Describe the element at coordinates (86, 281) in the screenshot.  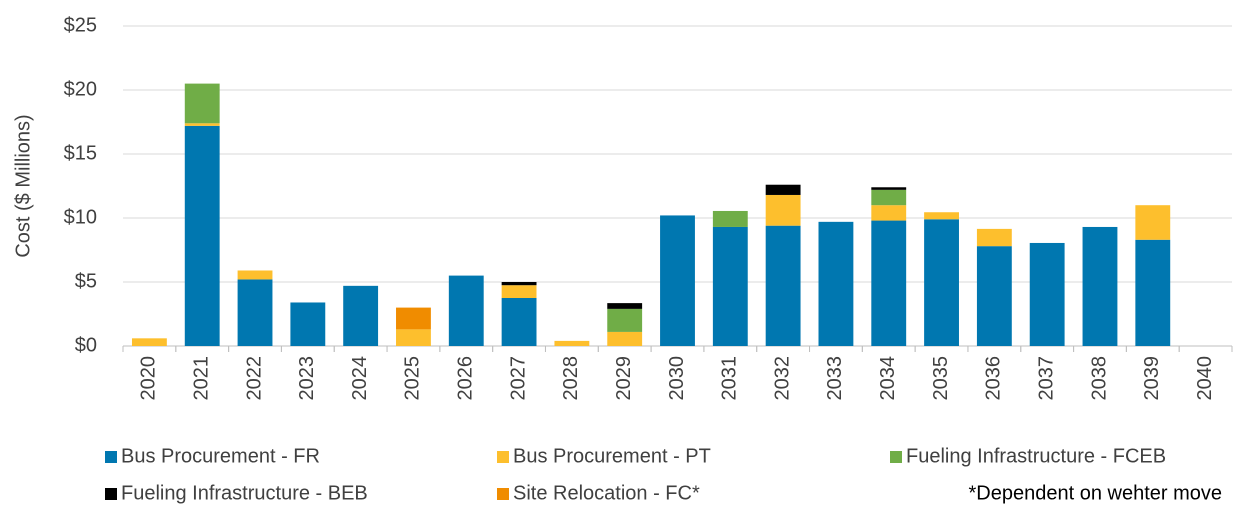
I see `y-tick-label: $5` at that location.